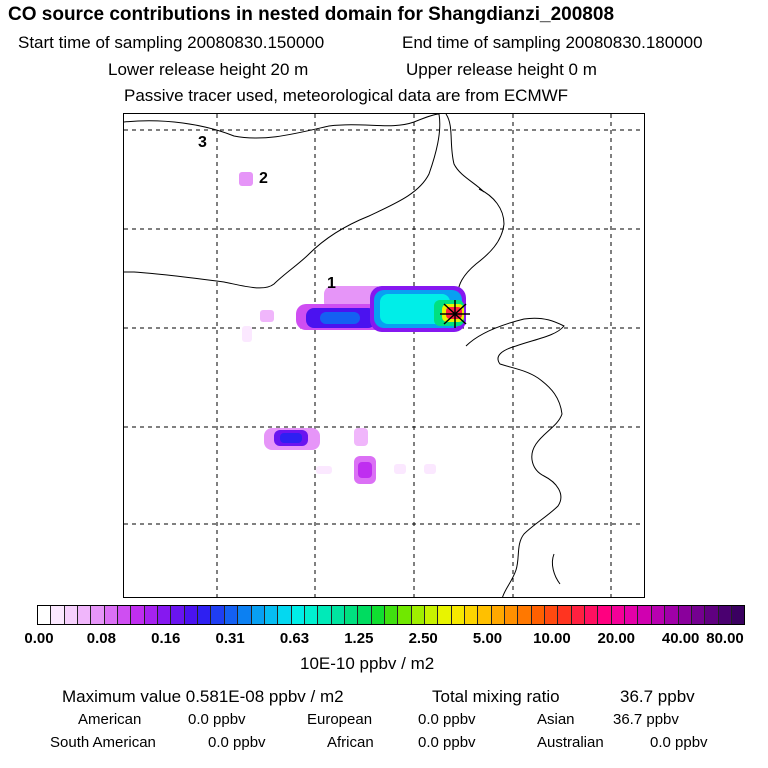 This screenshot has width=768, height=768. I want to click on colorbar-tick-label: 80.00, so click(725, 638).